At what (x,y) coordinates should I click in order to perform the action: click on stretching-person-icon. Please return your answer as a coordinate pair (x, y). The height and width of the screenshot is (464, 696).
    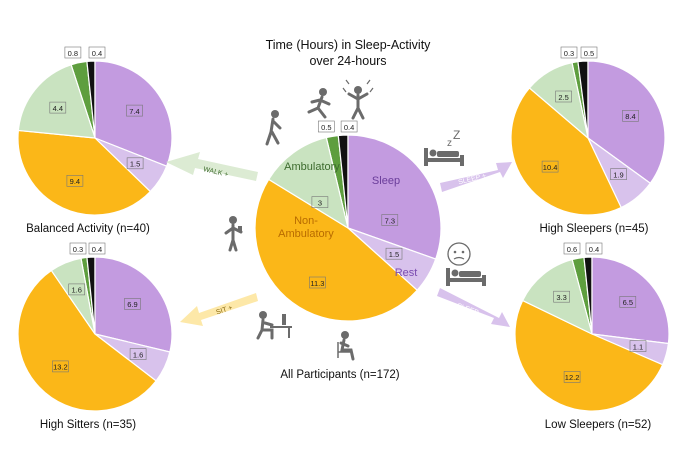
    Looking at the image, I should click on (358, 99).